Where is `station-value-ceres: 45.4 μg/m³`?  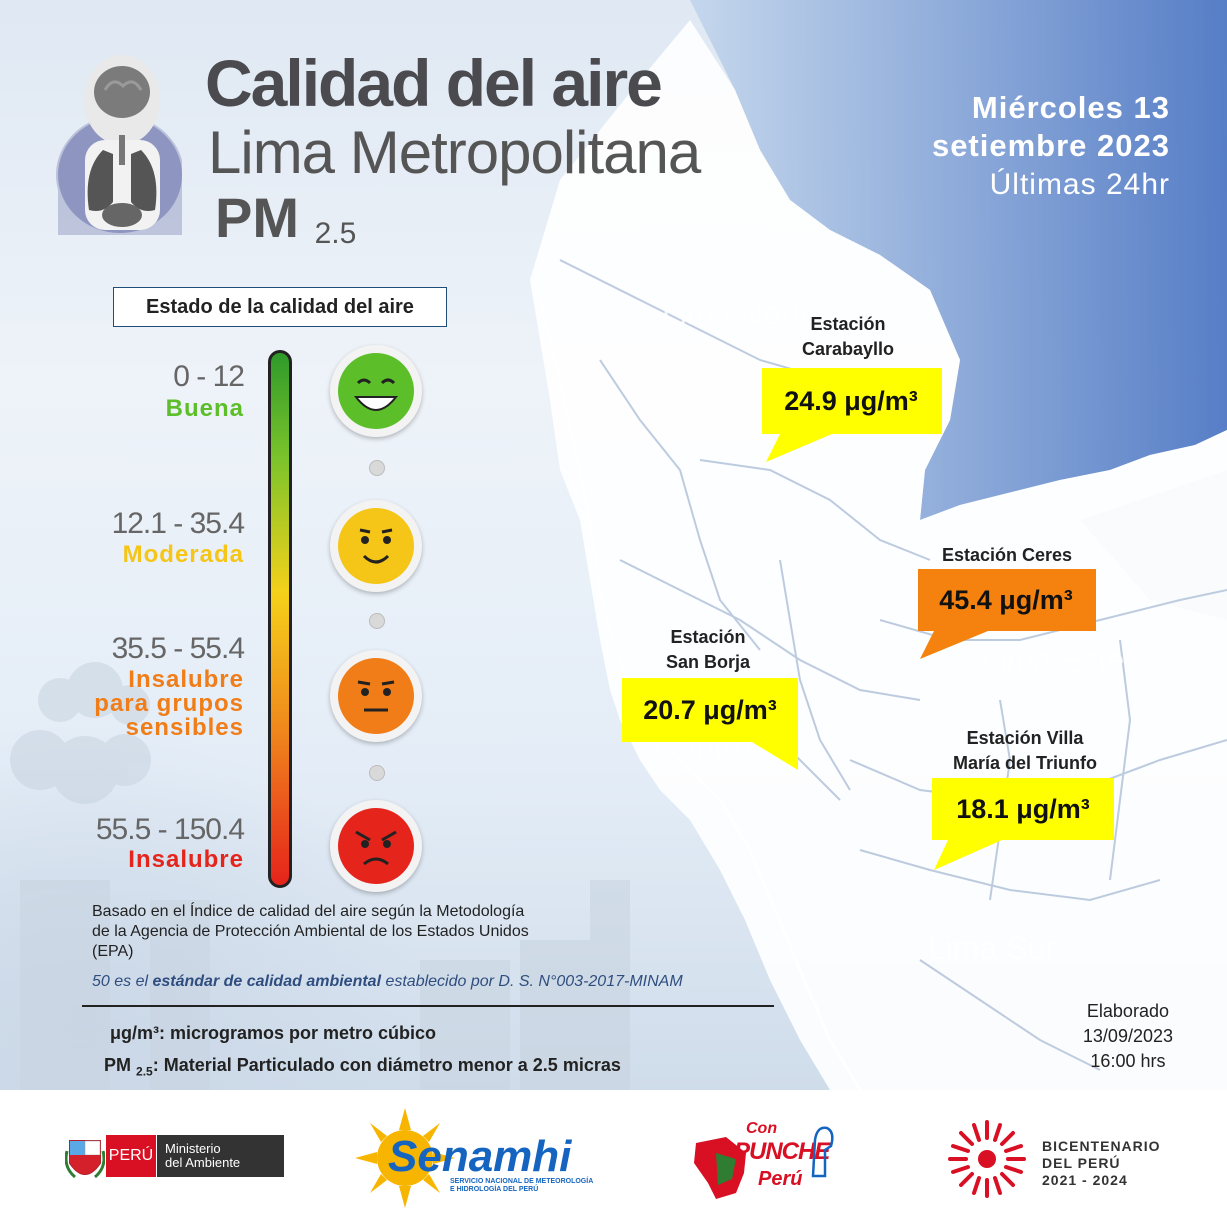 station-value-ceres: 45.4 μg/m³ is located at coordinates (1006, 599).